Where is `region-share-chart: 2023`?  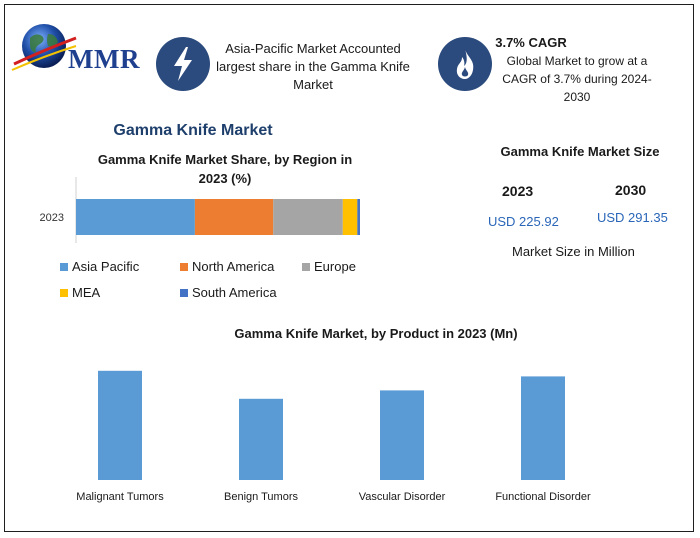
region-share-chart: 2023 is located at coordinates (200, 210).